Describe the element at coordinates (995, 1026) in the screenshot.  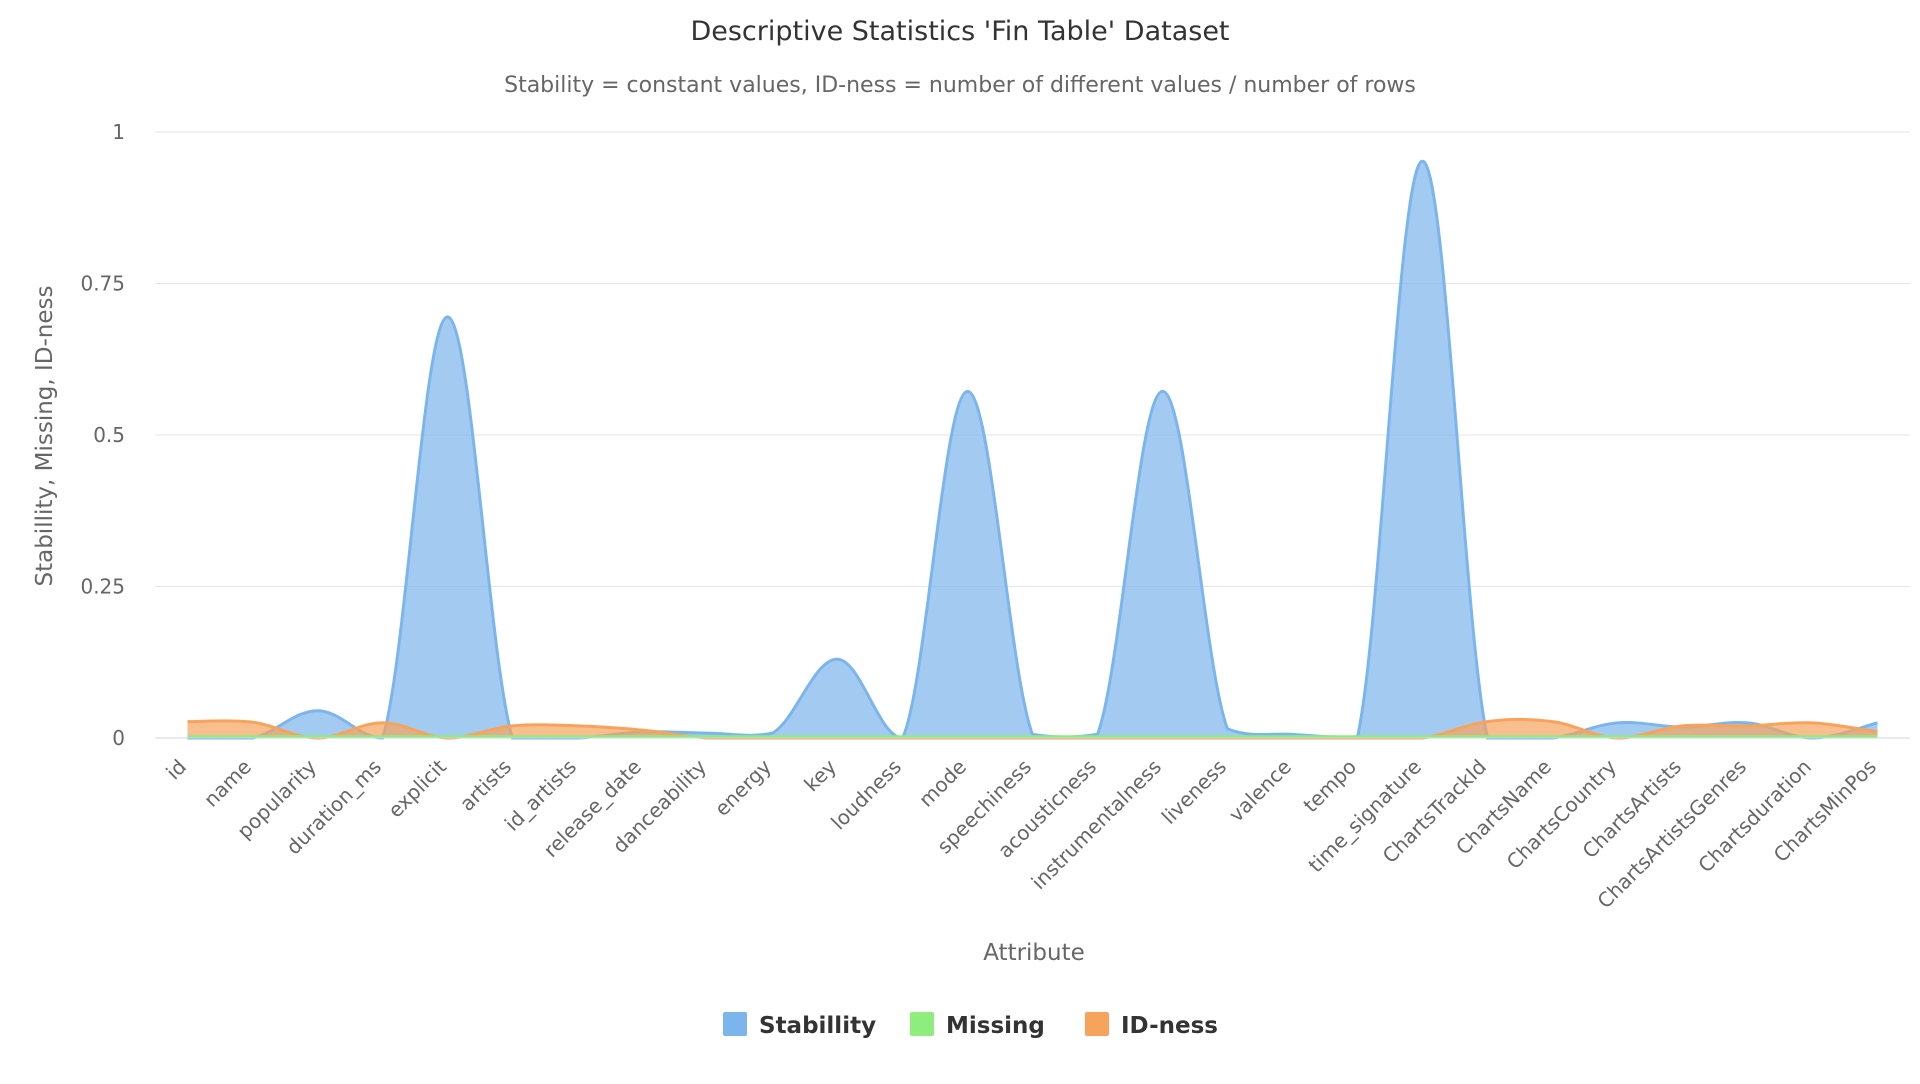
I see `legend-label: Missing` at that location.